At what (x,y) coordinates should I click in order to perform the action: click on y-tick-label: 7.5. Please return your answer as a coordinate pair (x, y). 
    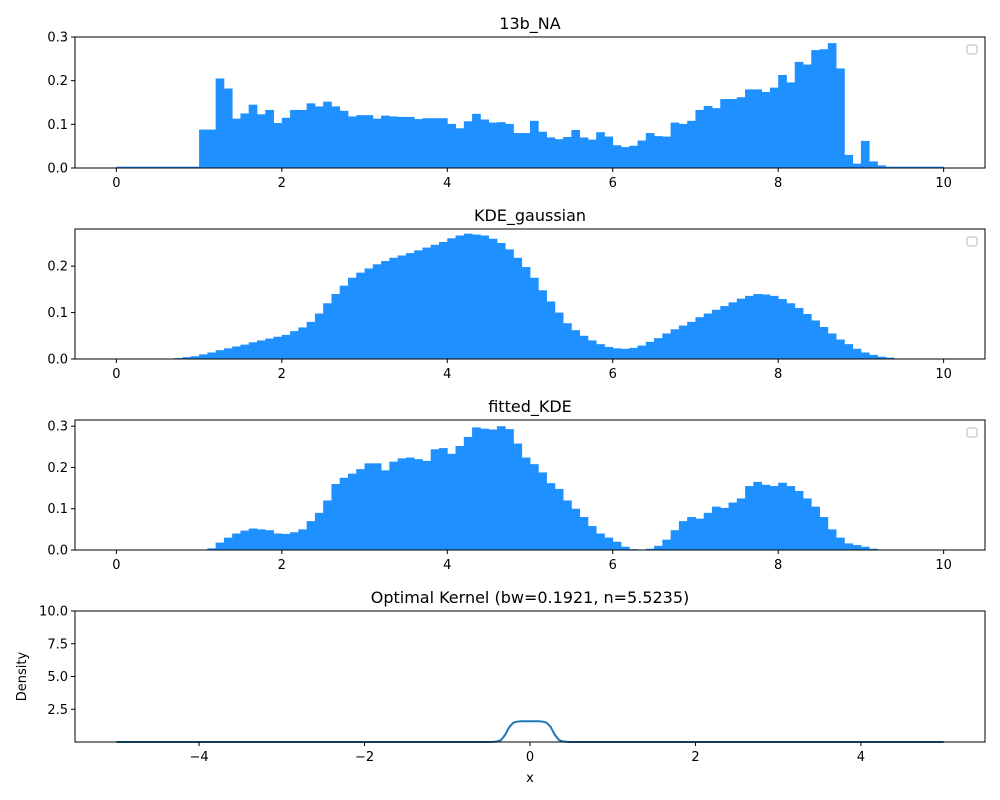
    Looking at the image, I should click on (57, 644).